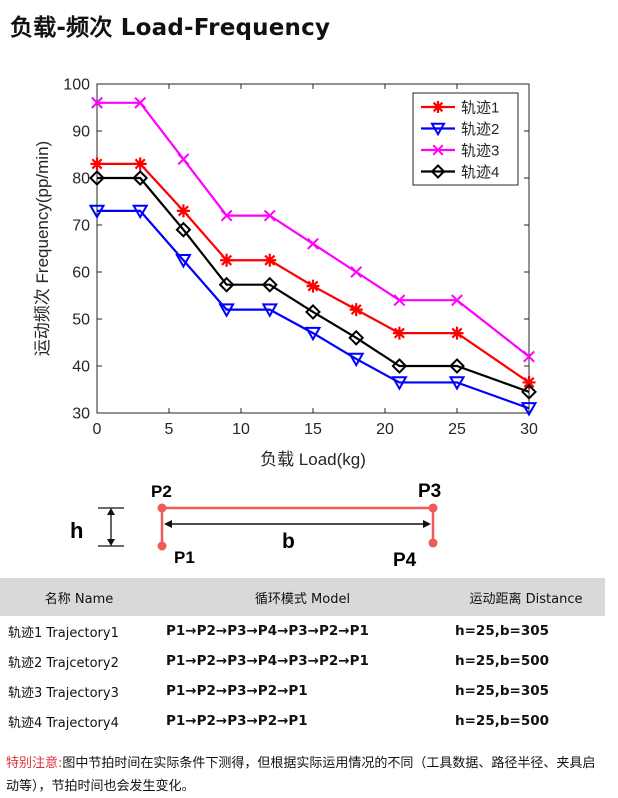  I want to click on diagram-label-b: b, so click(288, 541).